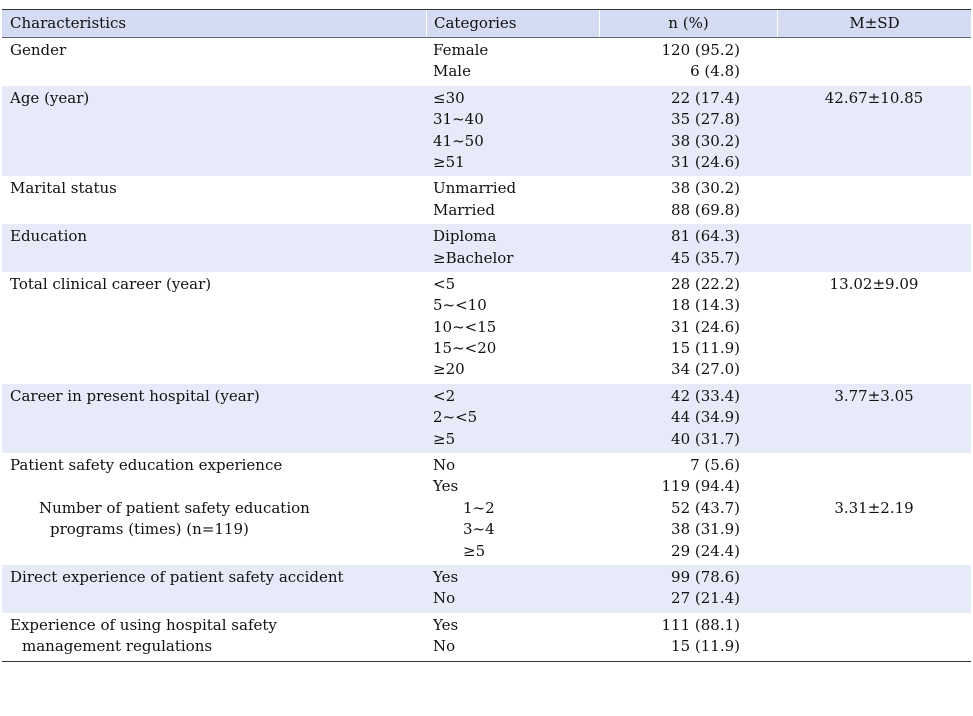  What do you see at coordinates (473, 257) in the screenshot?
I see `category: ≥Bachelor` at bounding box center [473, 257].